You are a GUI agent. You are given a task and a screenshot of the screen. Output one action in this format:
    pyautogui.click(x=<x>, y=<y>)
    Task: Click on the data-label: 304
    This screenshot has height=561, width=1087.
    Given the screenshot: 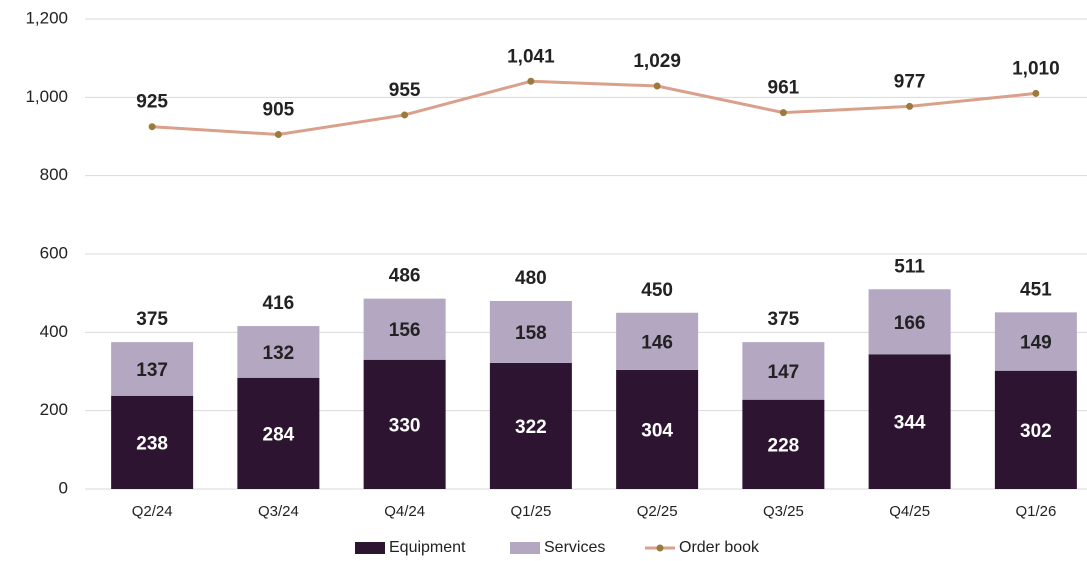 What is the action you would take?
    pyautogui.click(x=657, y=430)
    